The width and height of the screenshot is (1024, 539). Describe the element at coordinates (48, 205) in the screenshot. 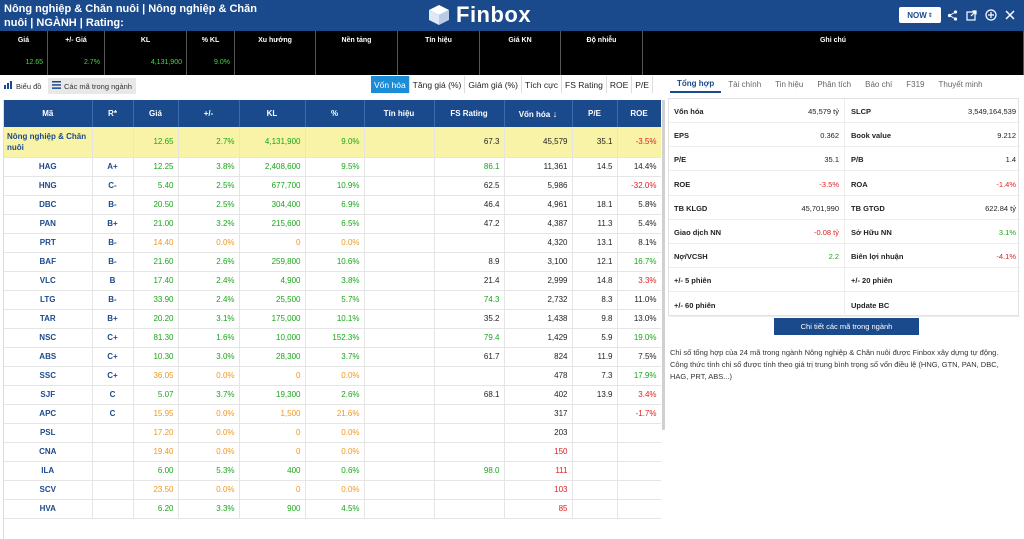

I see `cell-code: DBC` at that location.